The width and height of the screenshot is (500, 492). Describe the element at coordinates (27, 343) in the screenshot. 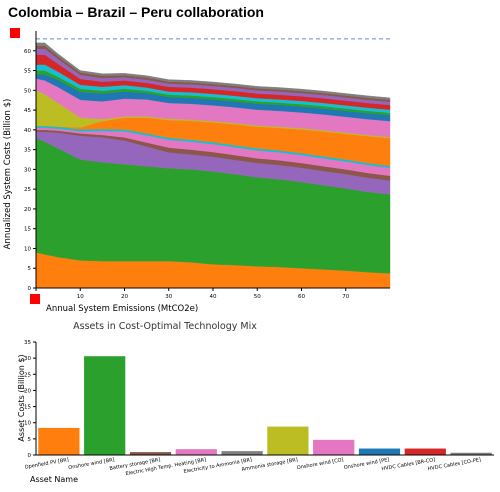

I see `bar-y-tick-label: 35` at that location.